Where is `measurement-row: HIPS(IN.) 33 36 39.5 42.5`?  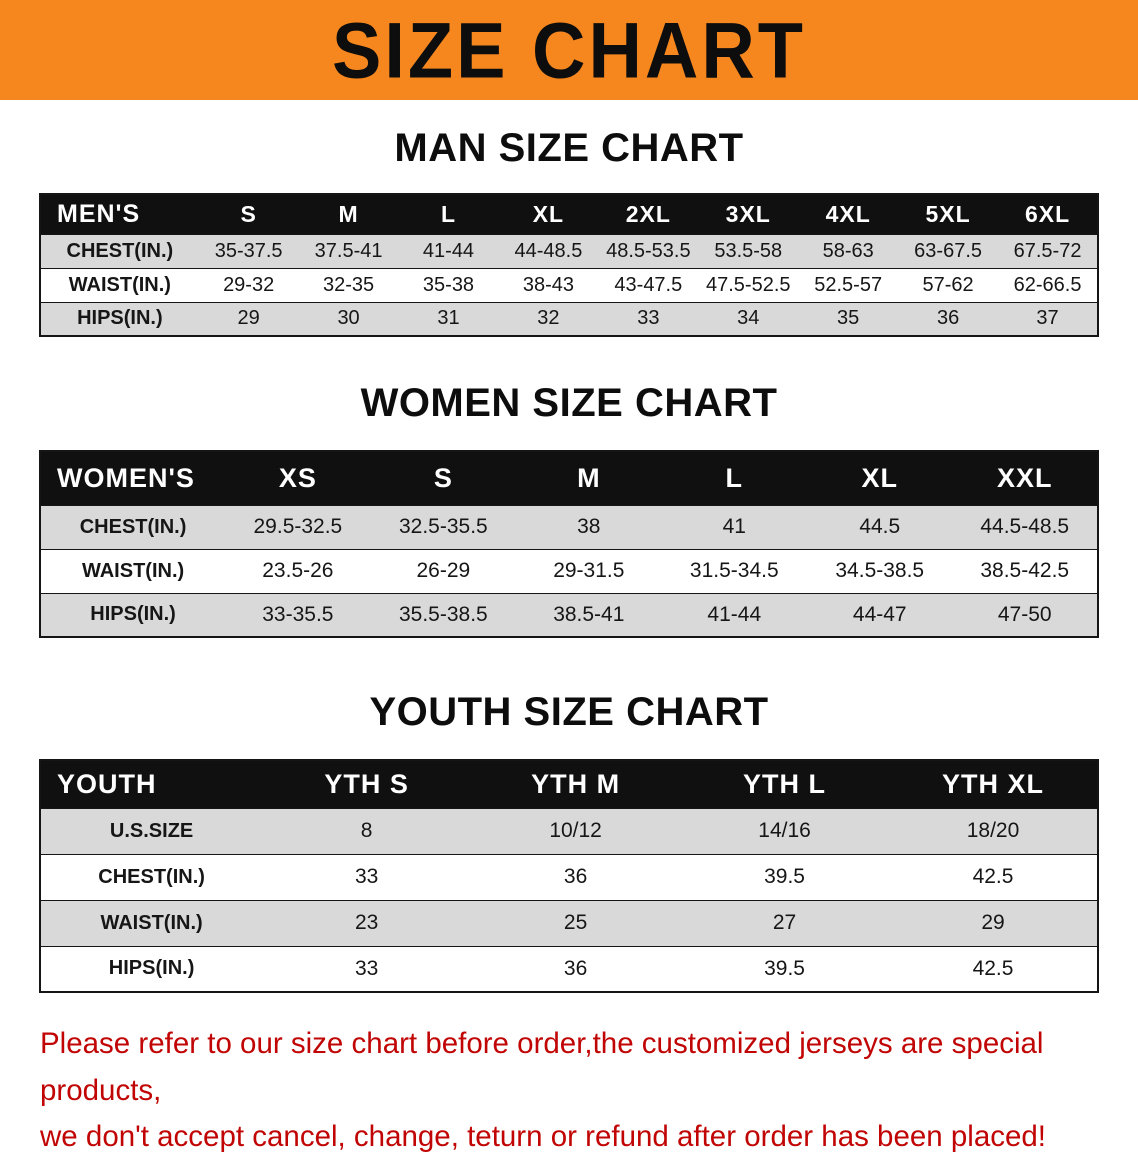 measurement-row: HIPS(IN.) 33 36 39.5 42.5 is located at coordinates (569, 969).